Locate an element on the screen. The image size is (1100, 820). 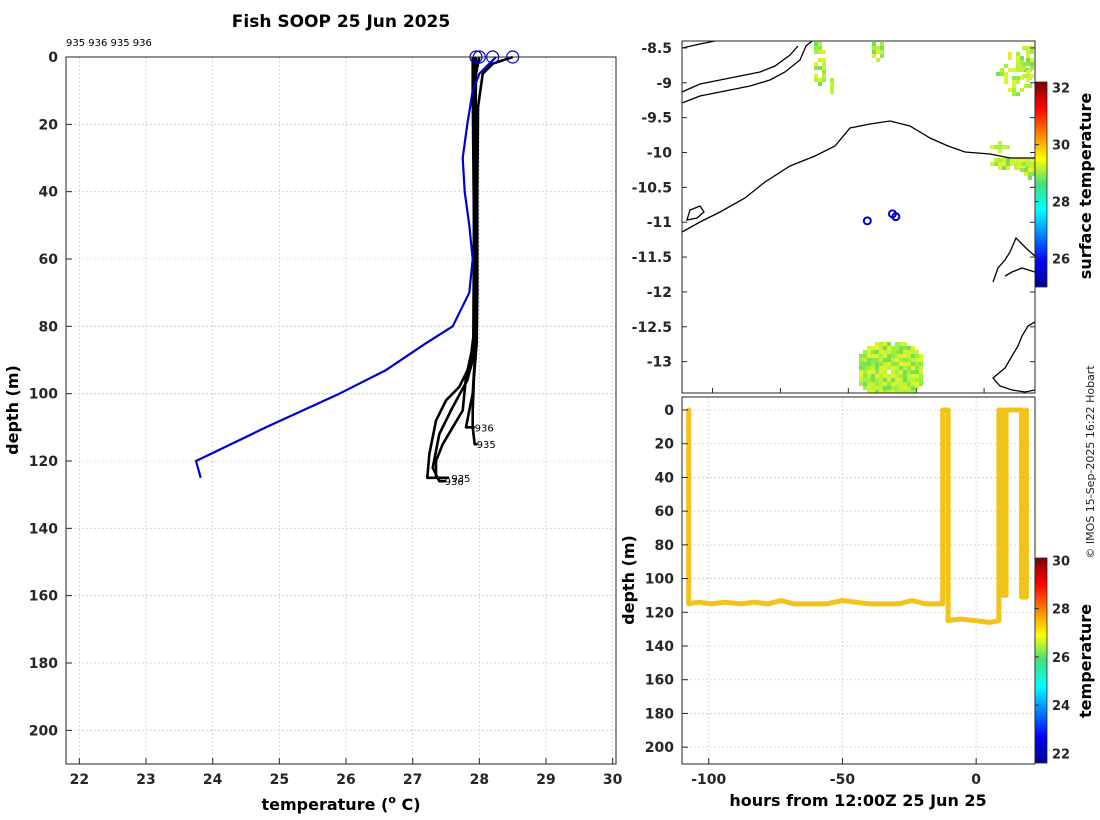
time-depth-x-axis-label: hours from 12:00Z 25 Jun 25 is located at coordinates (857, 800).